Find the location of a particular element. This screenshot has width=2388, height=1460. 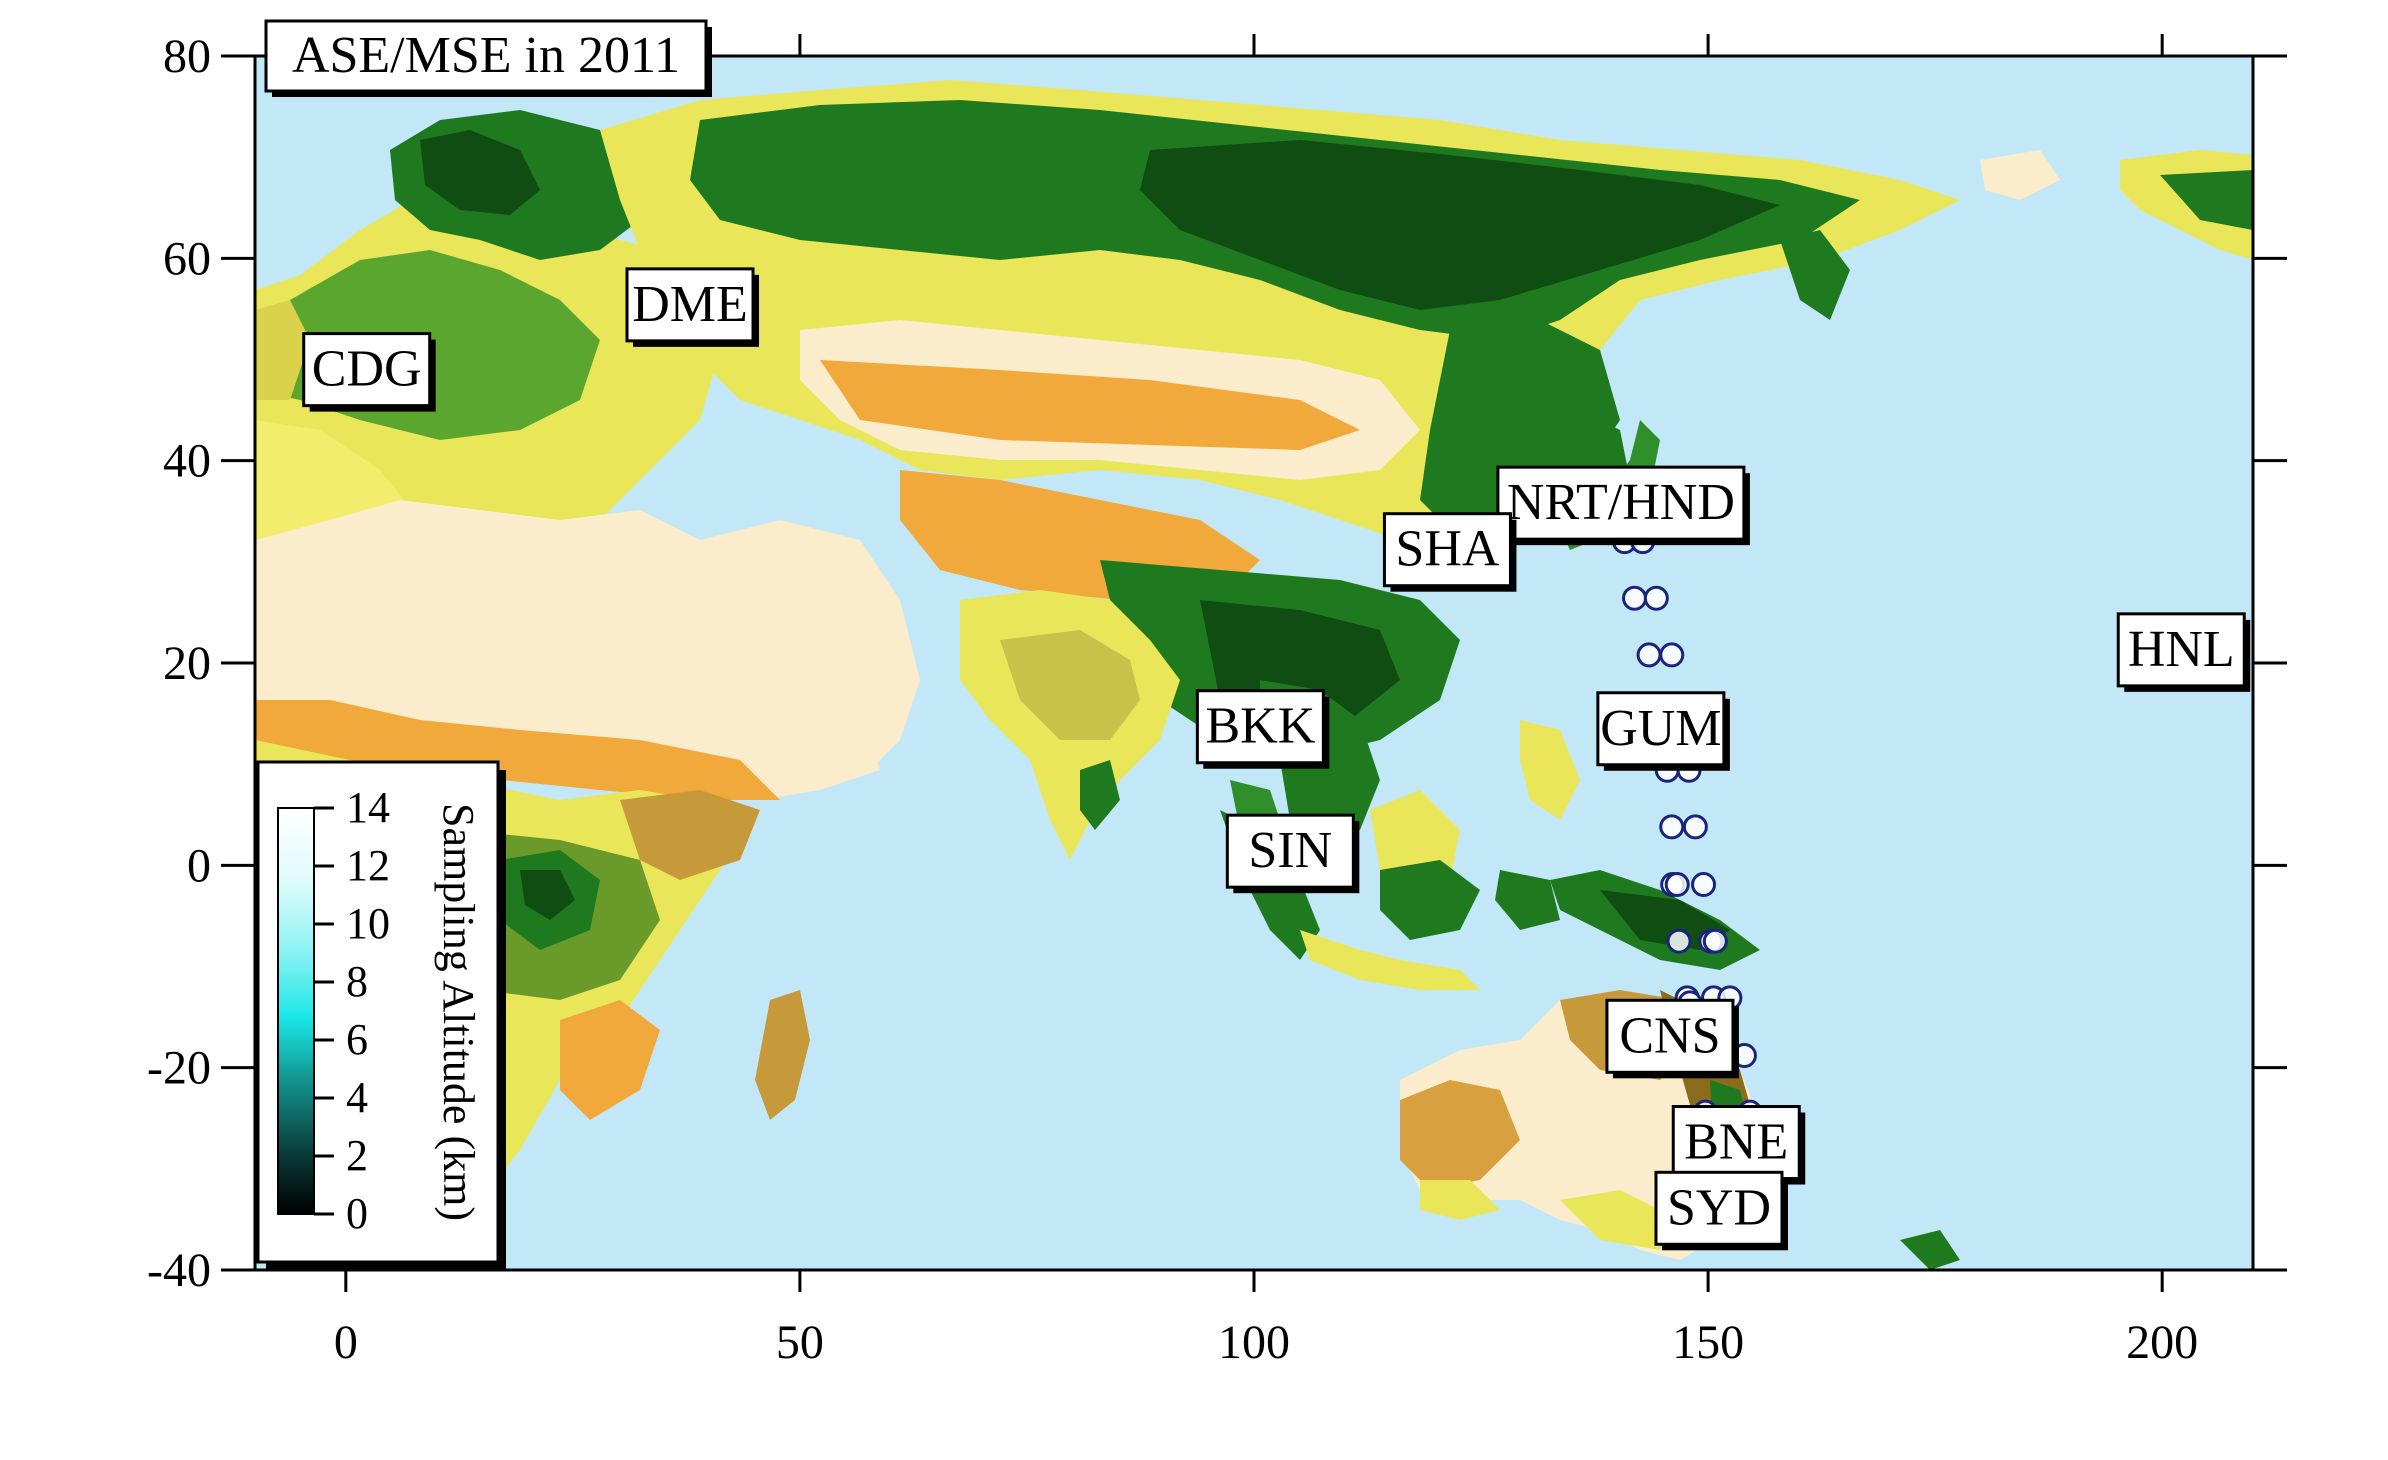

x-tick-label: 150 is located at coordinates (1708, 1342).